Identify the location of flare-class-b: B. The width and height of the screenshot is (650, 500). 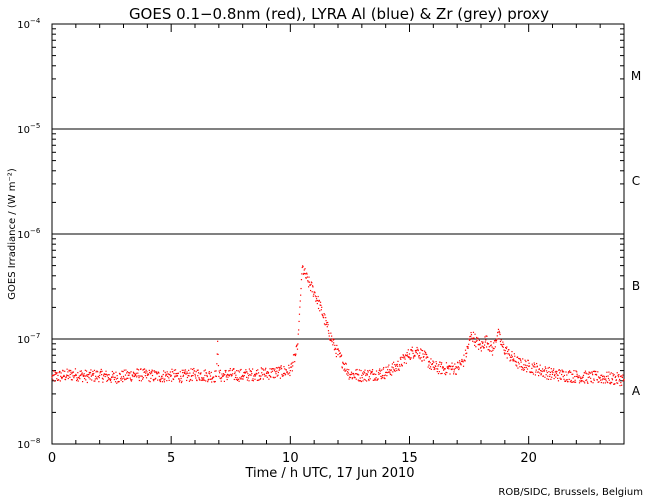
(636, 286).